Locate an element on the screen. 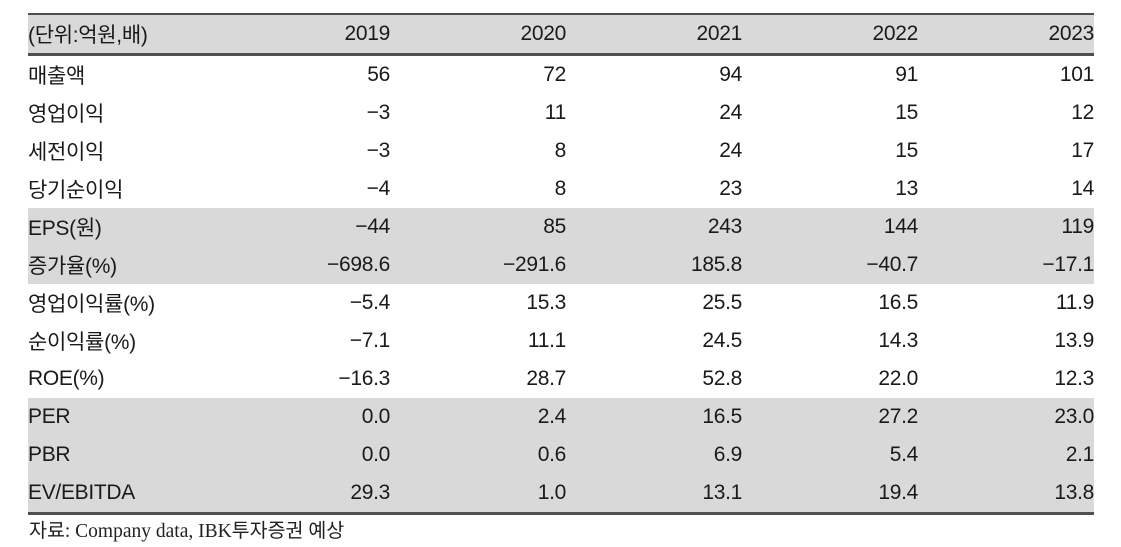 The image size is (1121, 547). row-label: ROE(%) is located at coordinates (66, 378).